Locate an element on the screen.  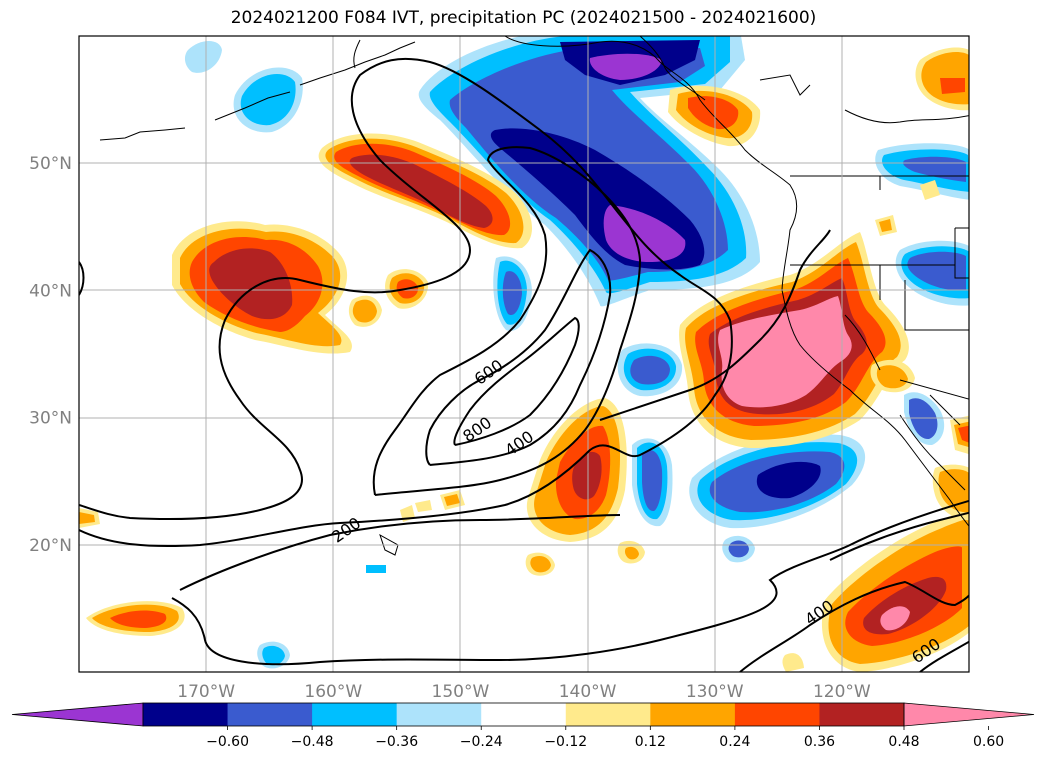
lon-tick-label: 140°W is located at coordinates (588, 692).